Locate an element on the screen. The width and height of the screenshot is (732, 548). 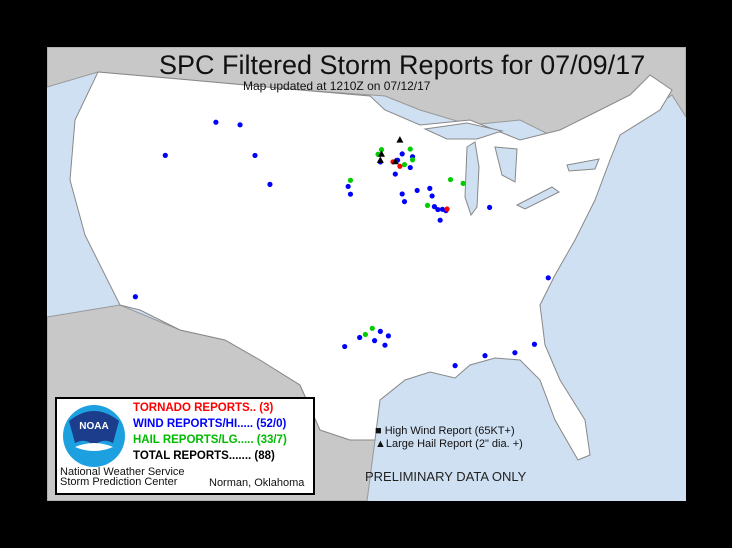
map-subtitle: Map updated at 1210Z on 07/12/17 is located at coordinates (337, 86).